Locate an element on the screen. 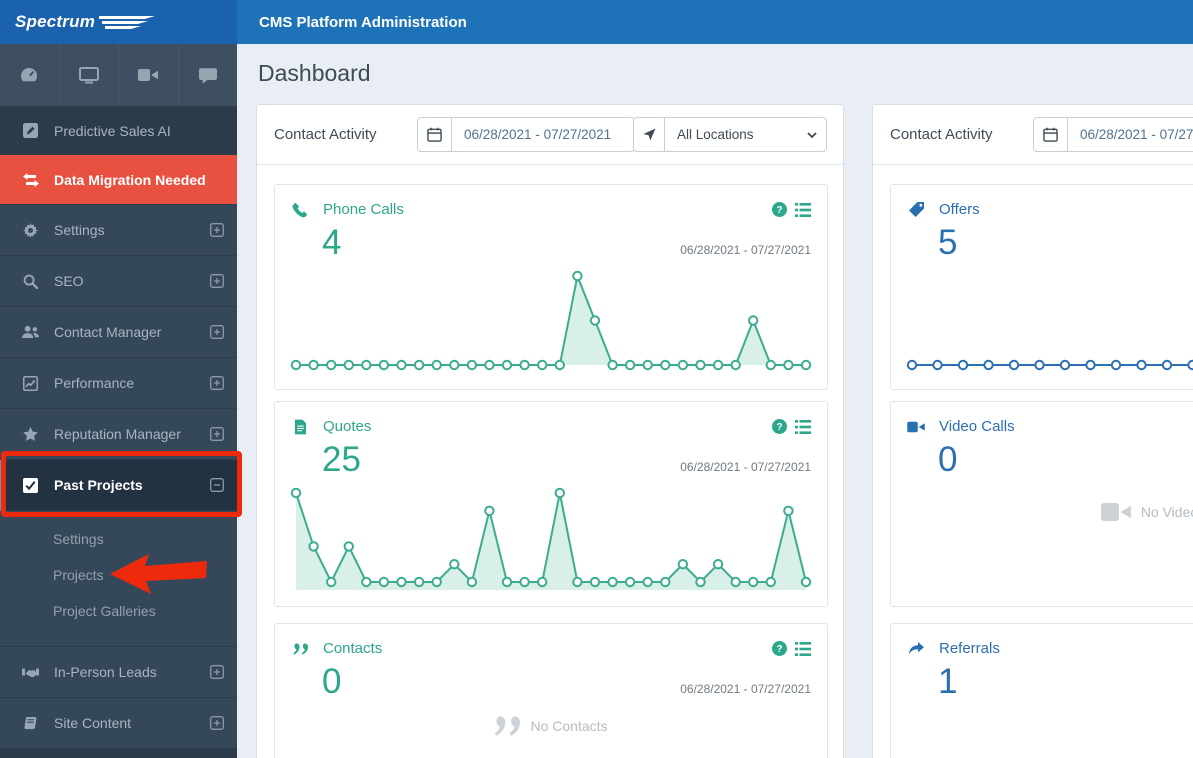 The height and width of the screenshot is (758, 1193). sidebar-item-site-content: Site Content is located at coordinates (118, 723).